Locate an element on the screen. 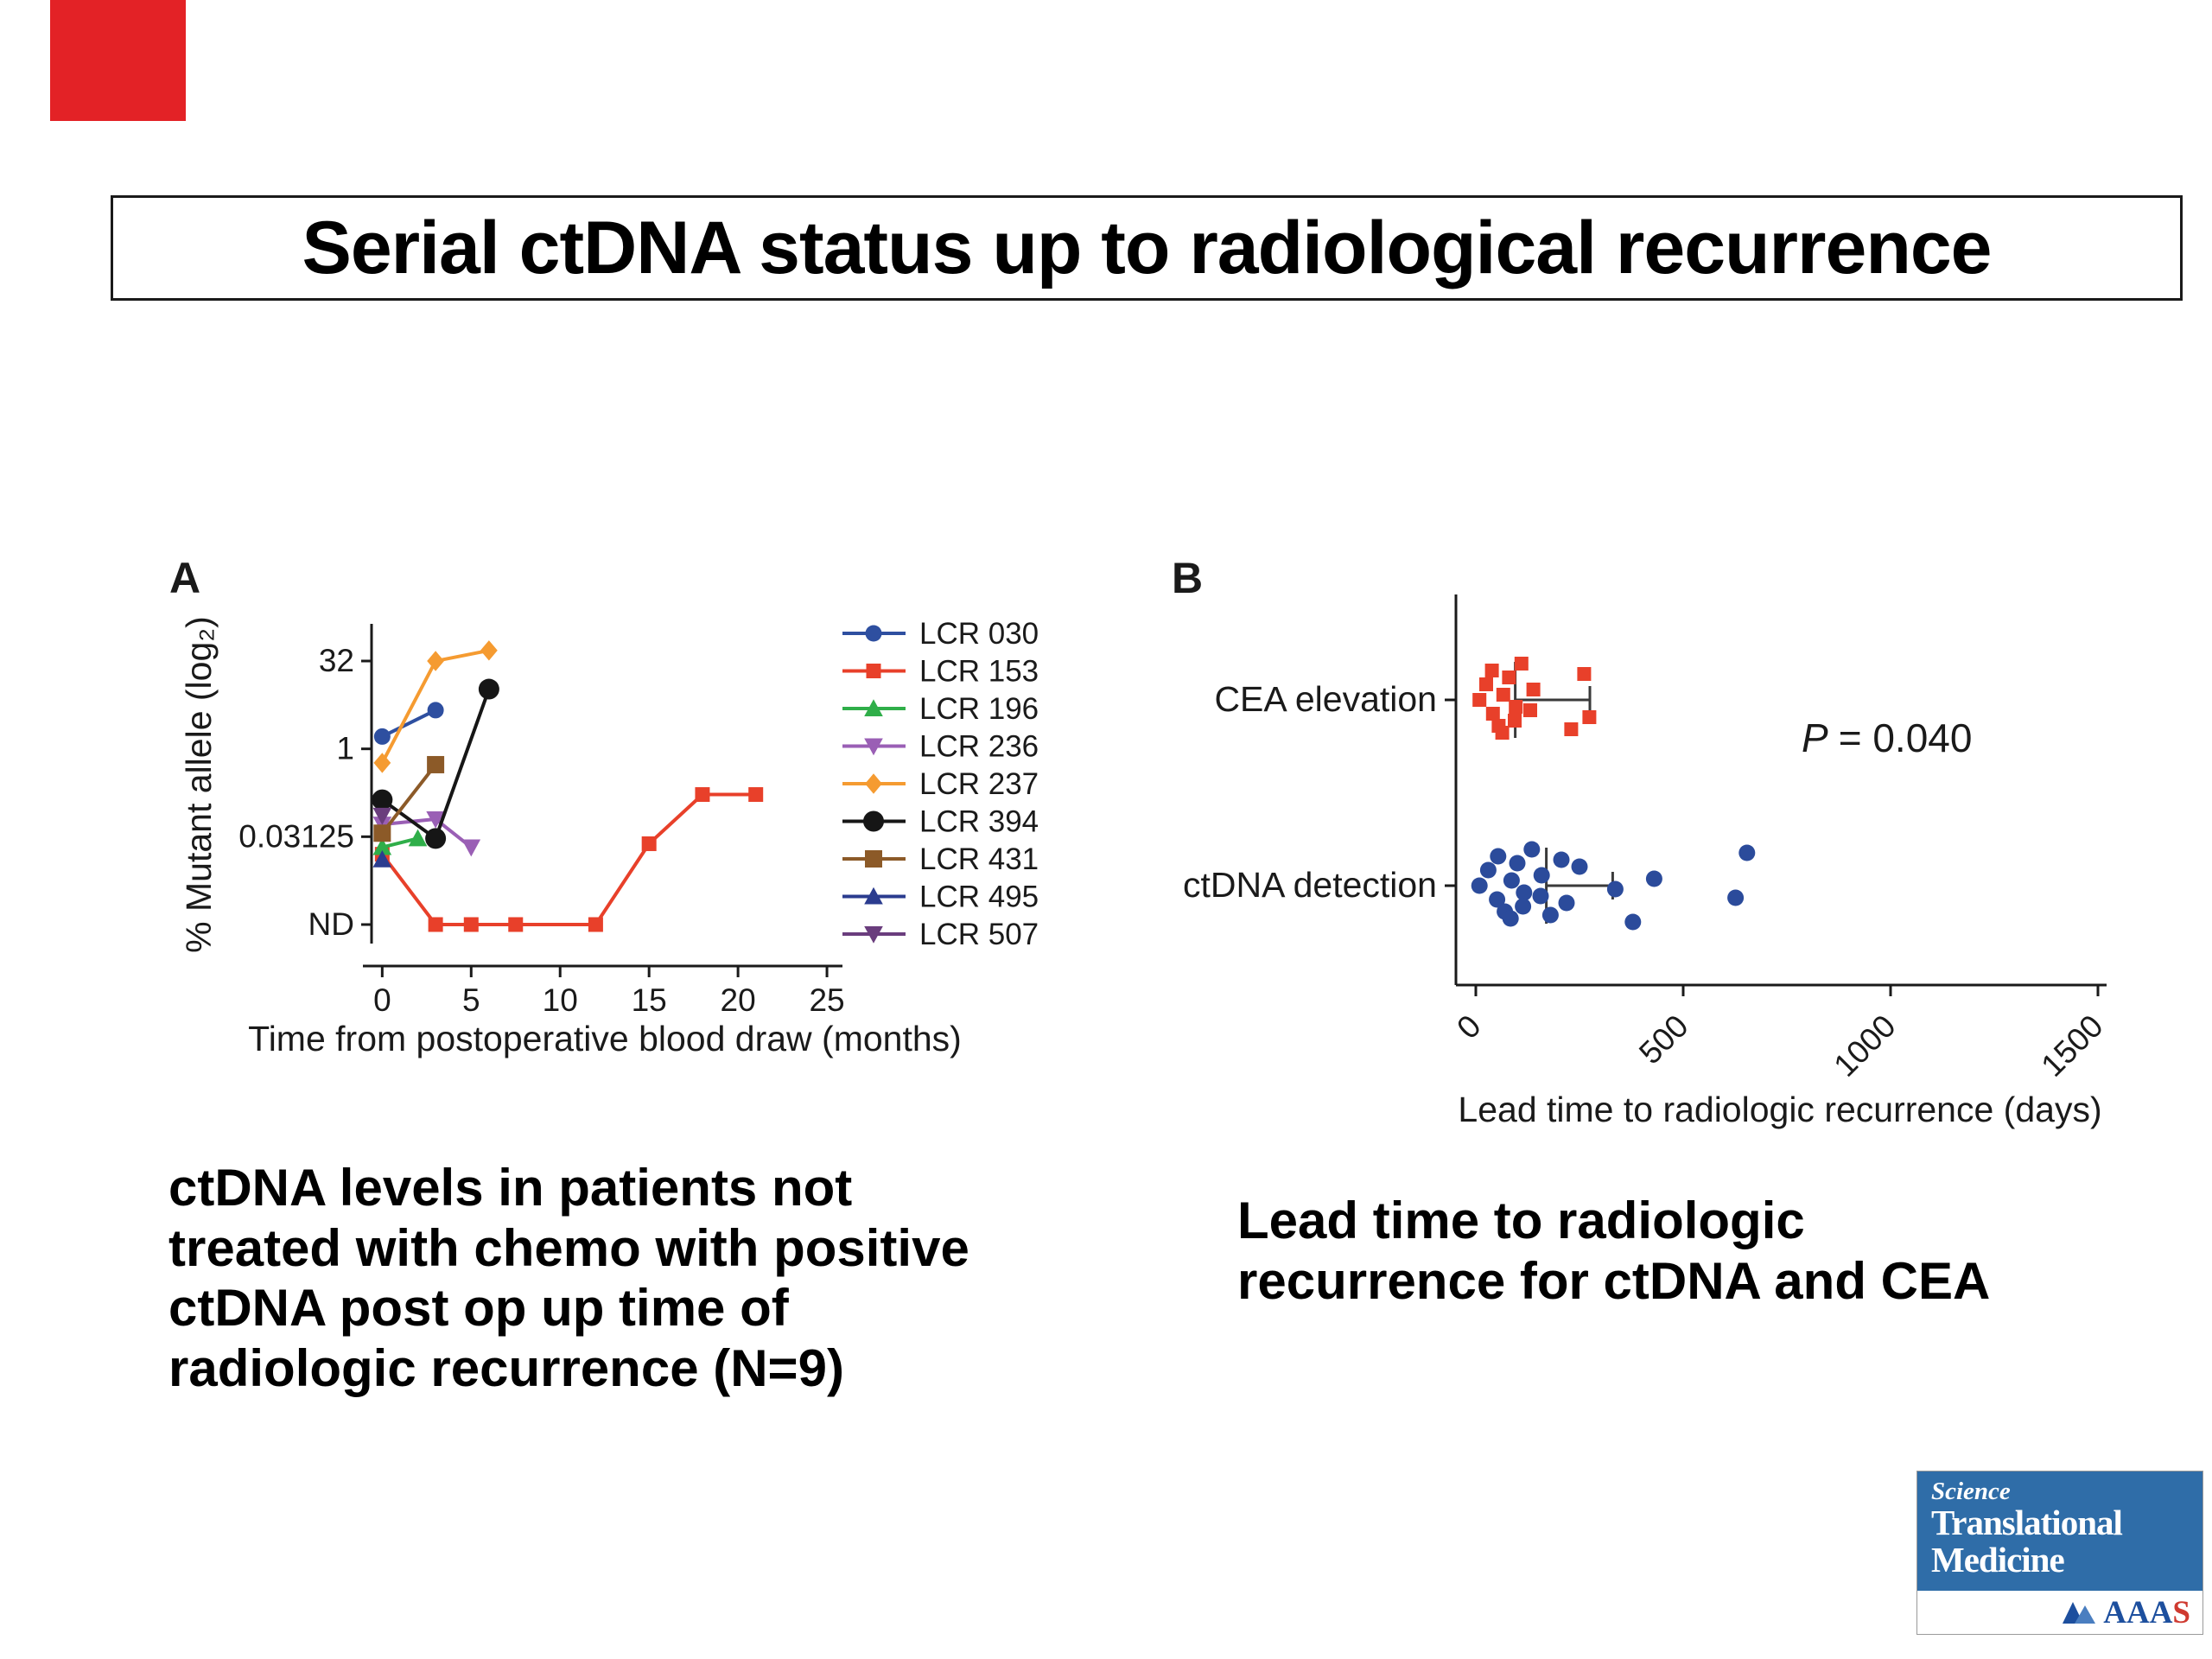 This screenshot has width=2212, height=1659. svg-text: 1500 is located at coordinates (2071, 1046).